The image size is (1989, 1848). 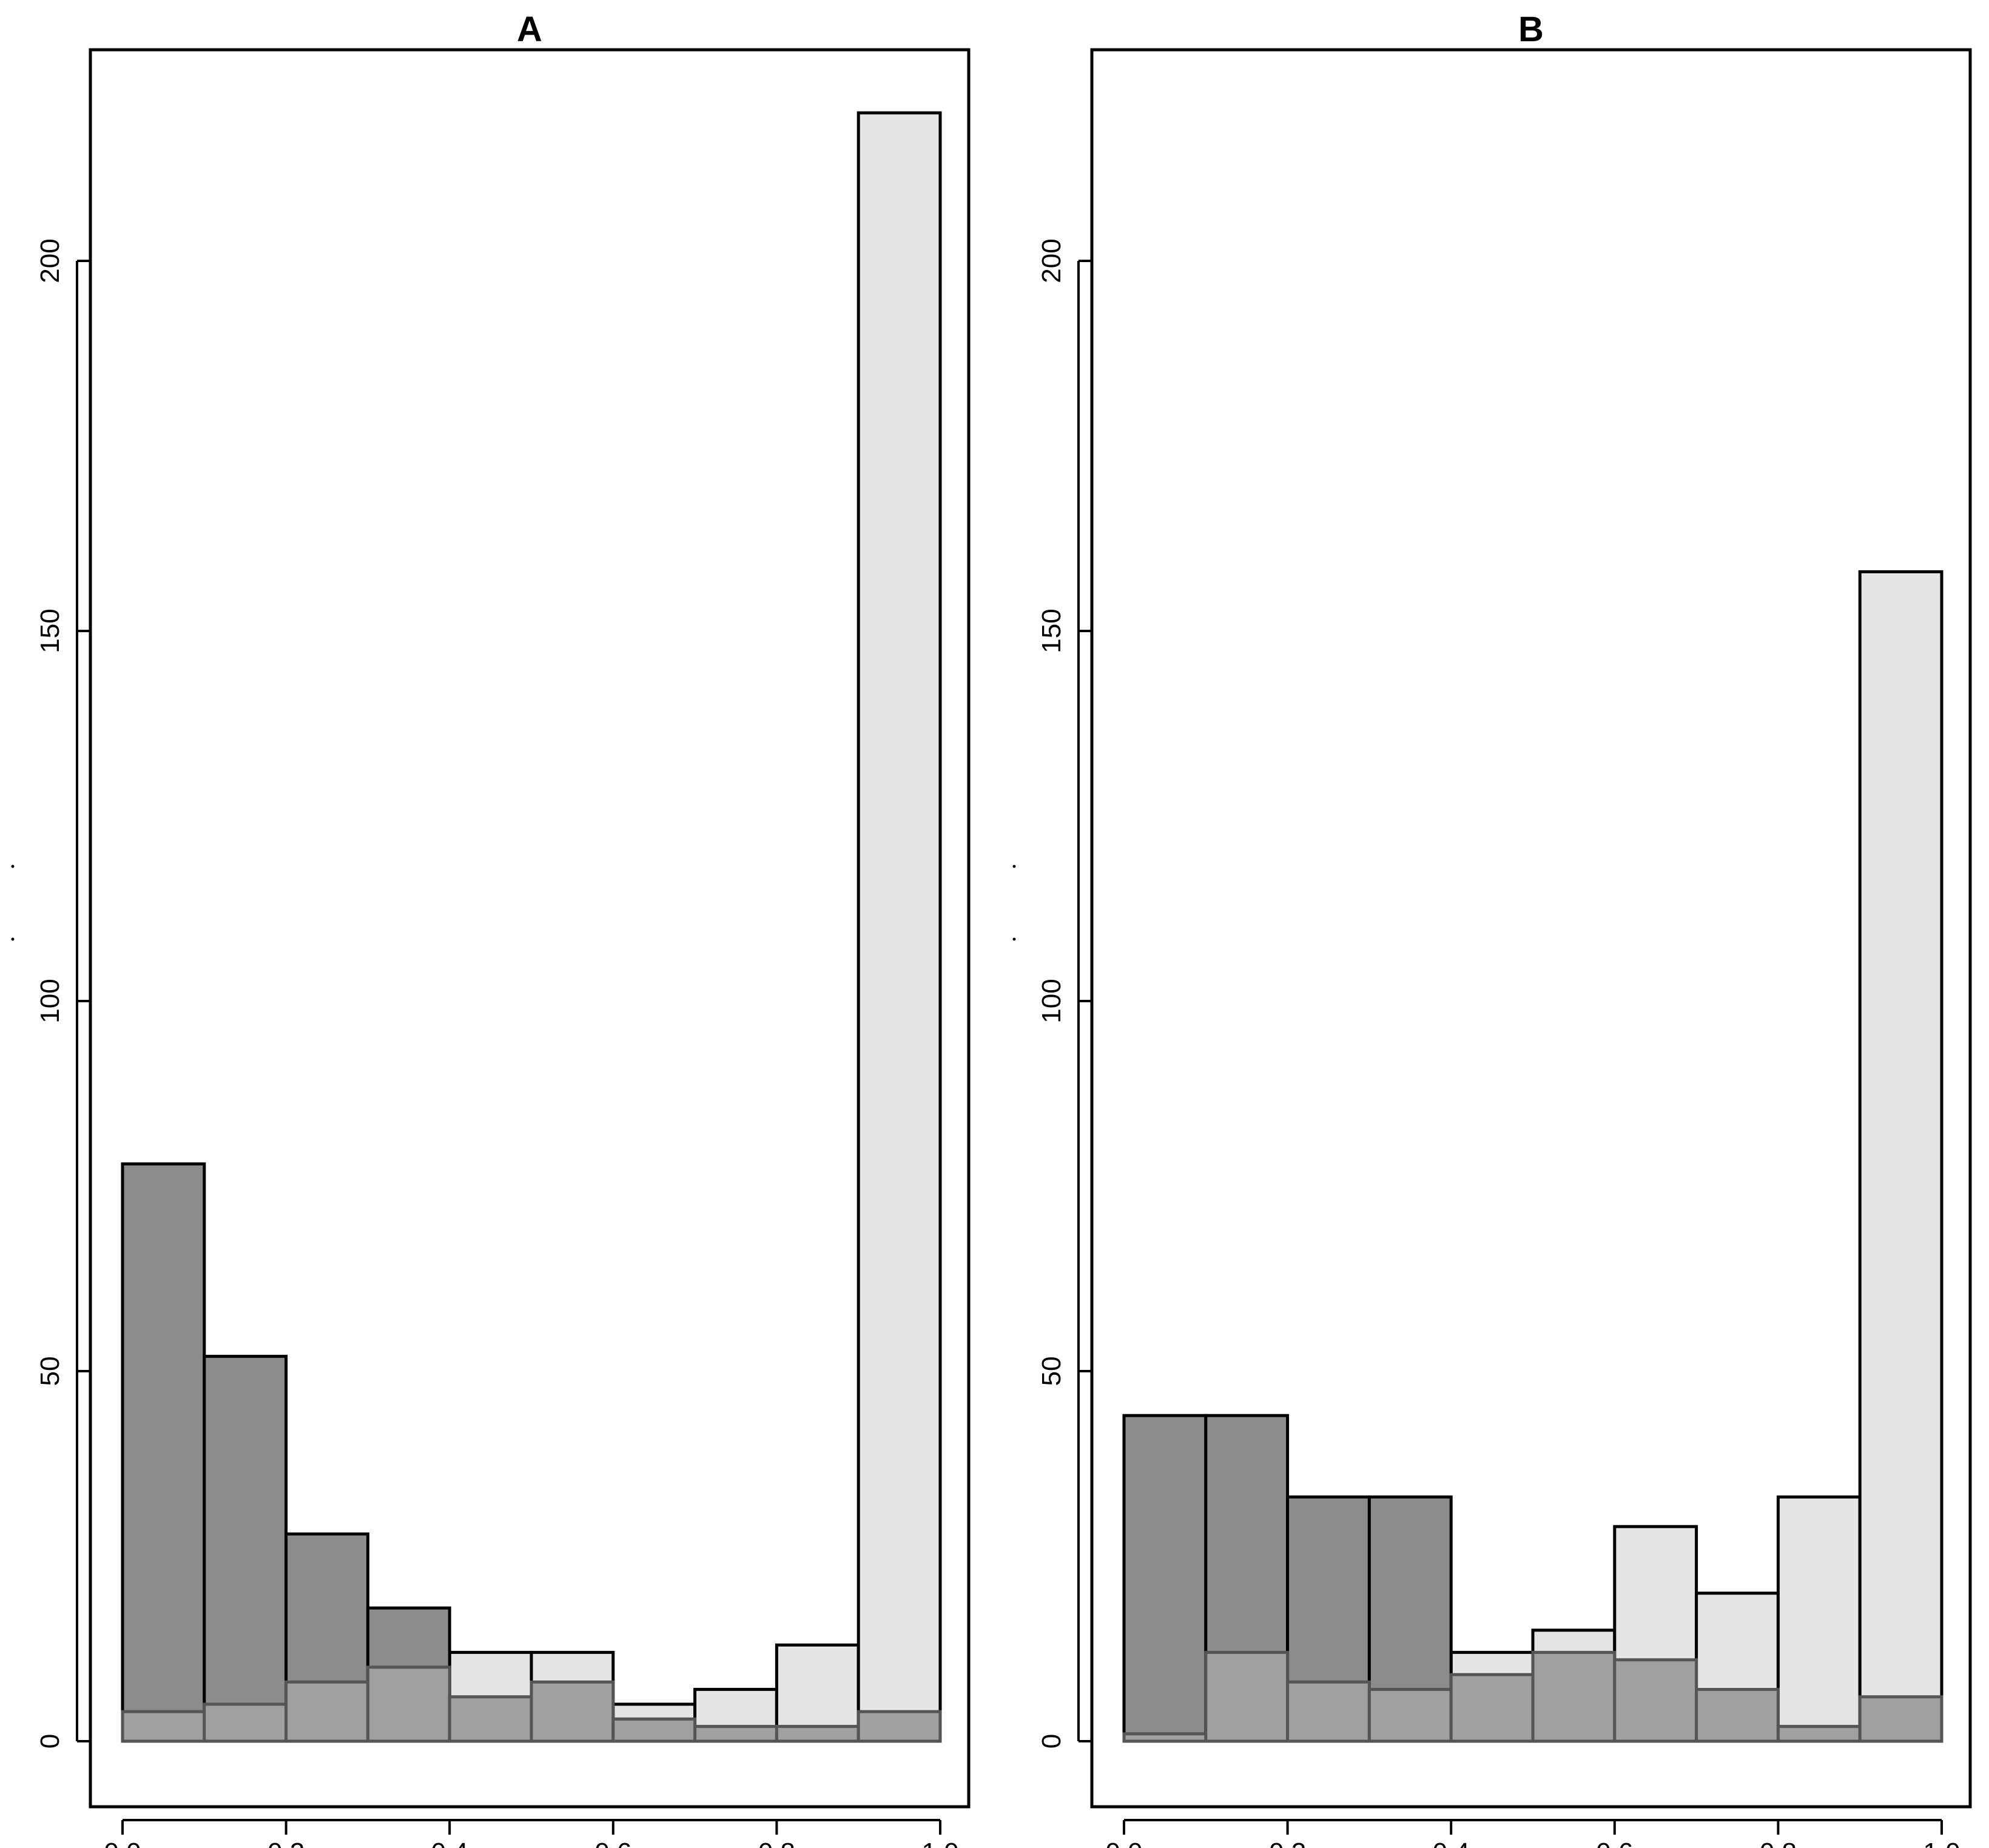 What do you see at coordinates (1531, 29) in the screenshot?
I see `panel-title: B` at bounding box center [1531, 29].